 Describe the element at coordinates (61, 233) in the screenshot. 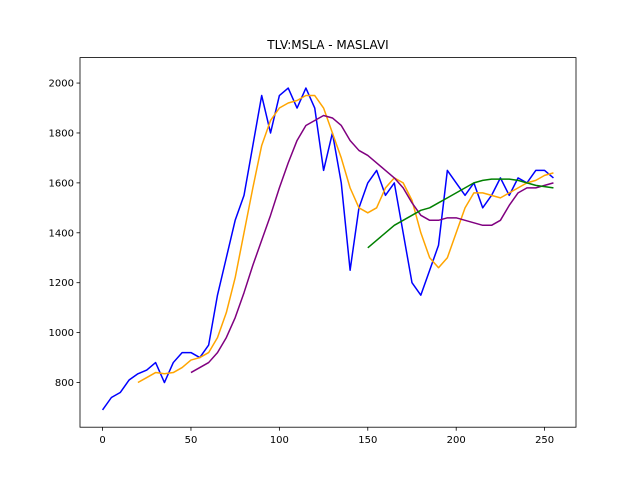

I see `y-tick-label: 1400` at that location.